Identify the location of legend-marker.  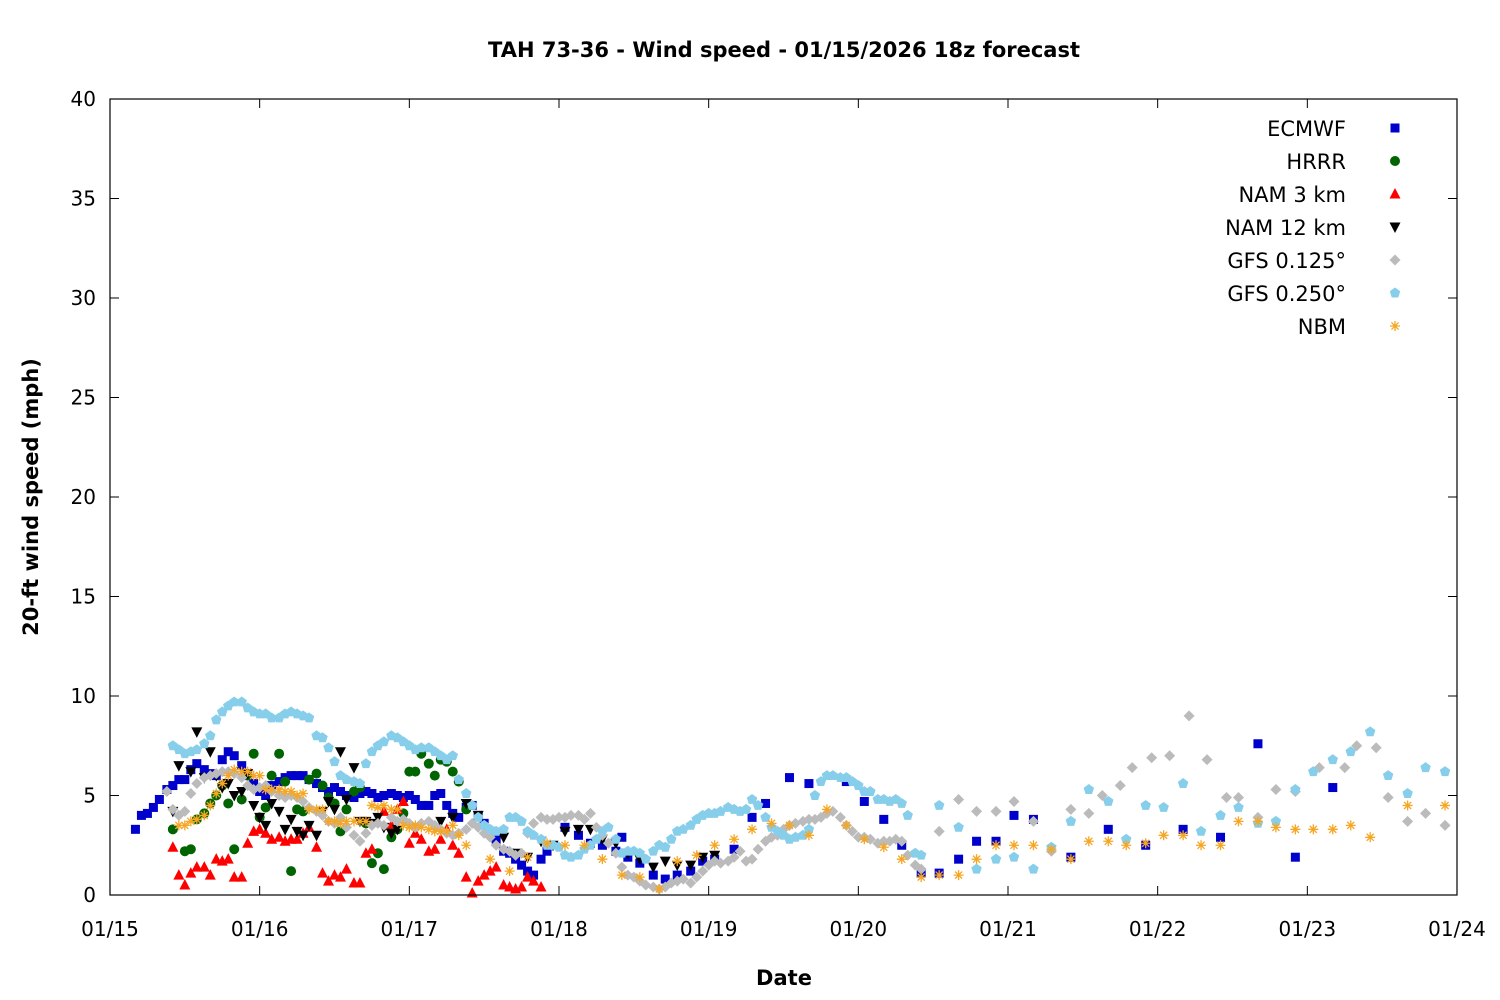
(1395, 227).